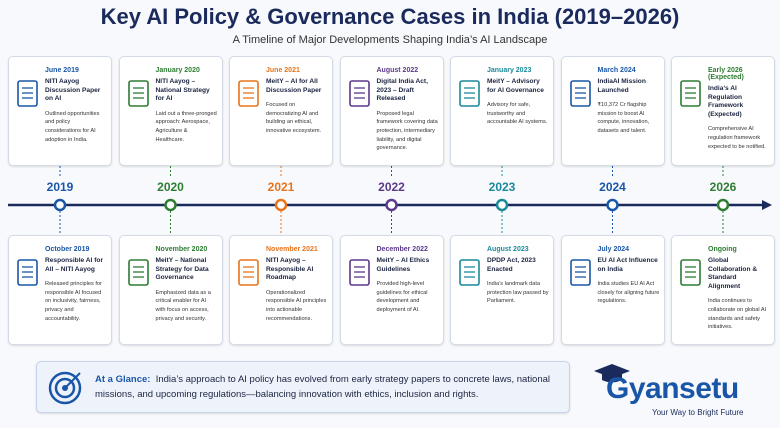  I want to click on event-date: August 2023, so click(508, 249).